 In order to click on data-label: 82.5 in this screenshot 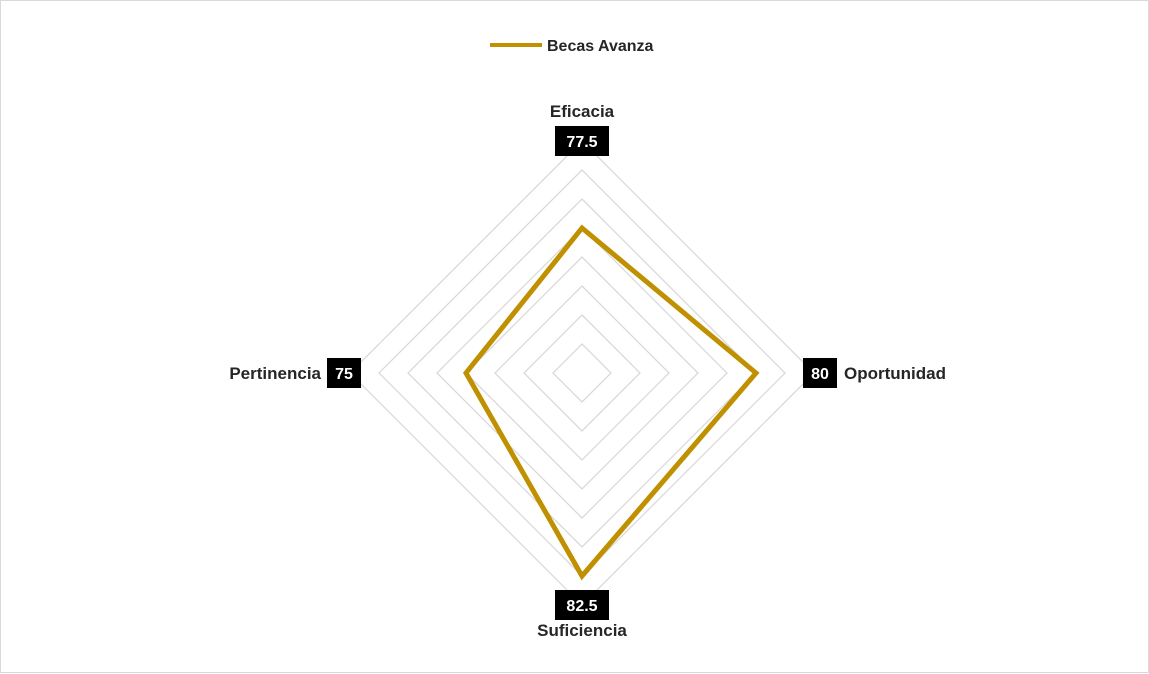, I will do `click(581, 606)`.